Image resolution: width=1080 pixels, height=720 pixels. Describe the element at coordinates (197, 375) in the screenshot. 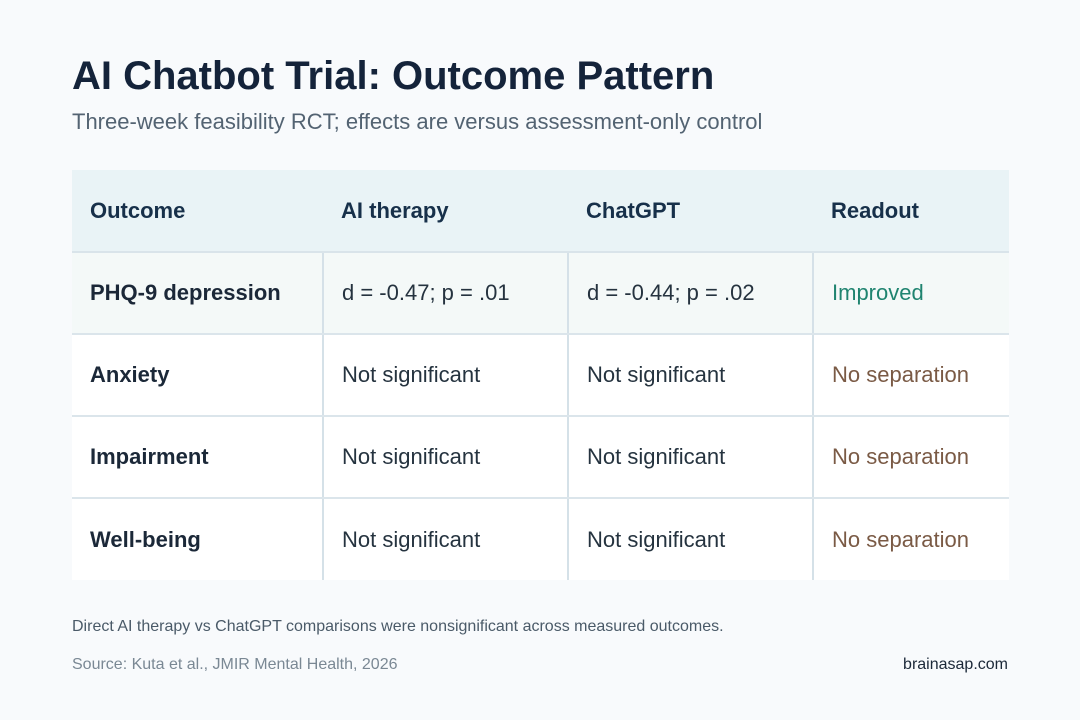

I see `outcome-cell: Anxiety` at that location.